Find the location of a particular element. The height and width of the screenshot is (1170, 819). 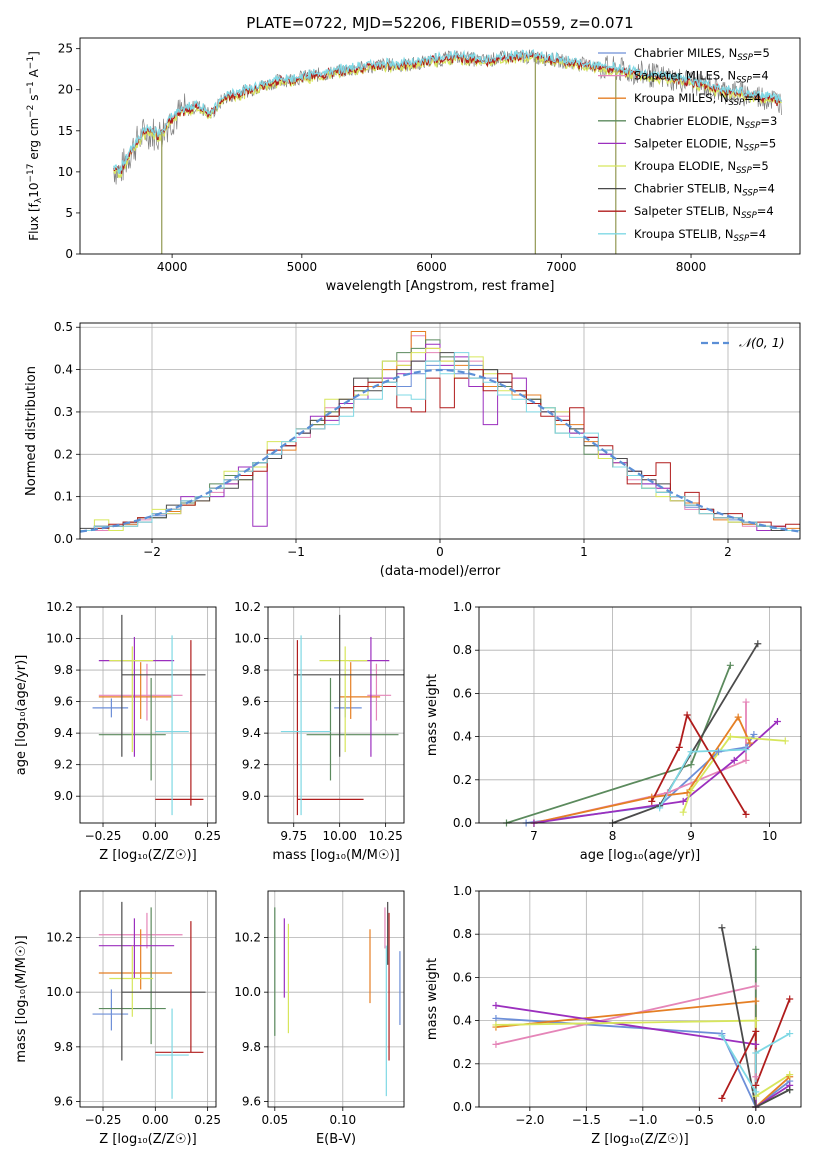

mw-z-ytick-label: 0.4 is located at coordinates (462, 1021).